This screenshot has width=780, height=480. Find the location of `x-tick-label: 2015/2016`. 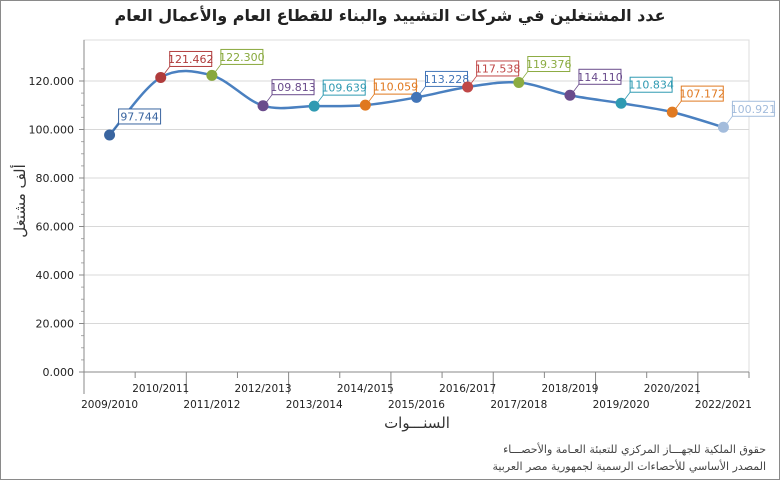

x-tick-label: 2015/2016 is located at coordinates (416, 405).